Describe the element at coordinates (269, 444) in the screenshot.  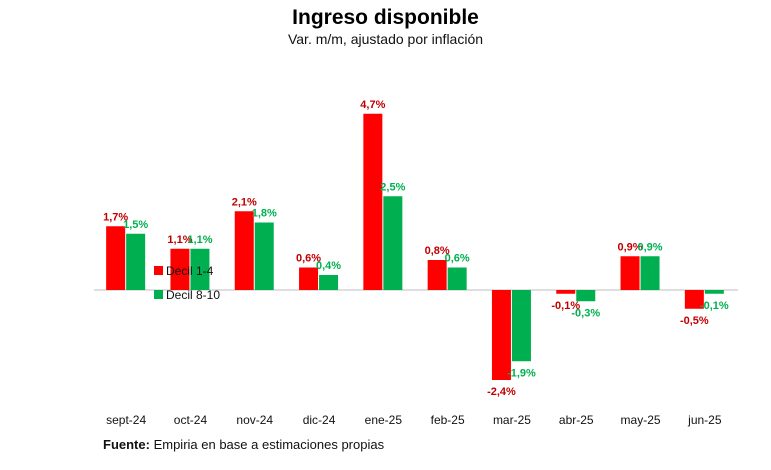
I see `source-text: Empiria en base a estimaciones propias` at that location.